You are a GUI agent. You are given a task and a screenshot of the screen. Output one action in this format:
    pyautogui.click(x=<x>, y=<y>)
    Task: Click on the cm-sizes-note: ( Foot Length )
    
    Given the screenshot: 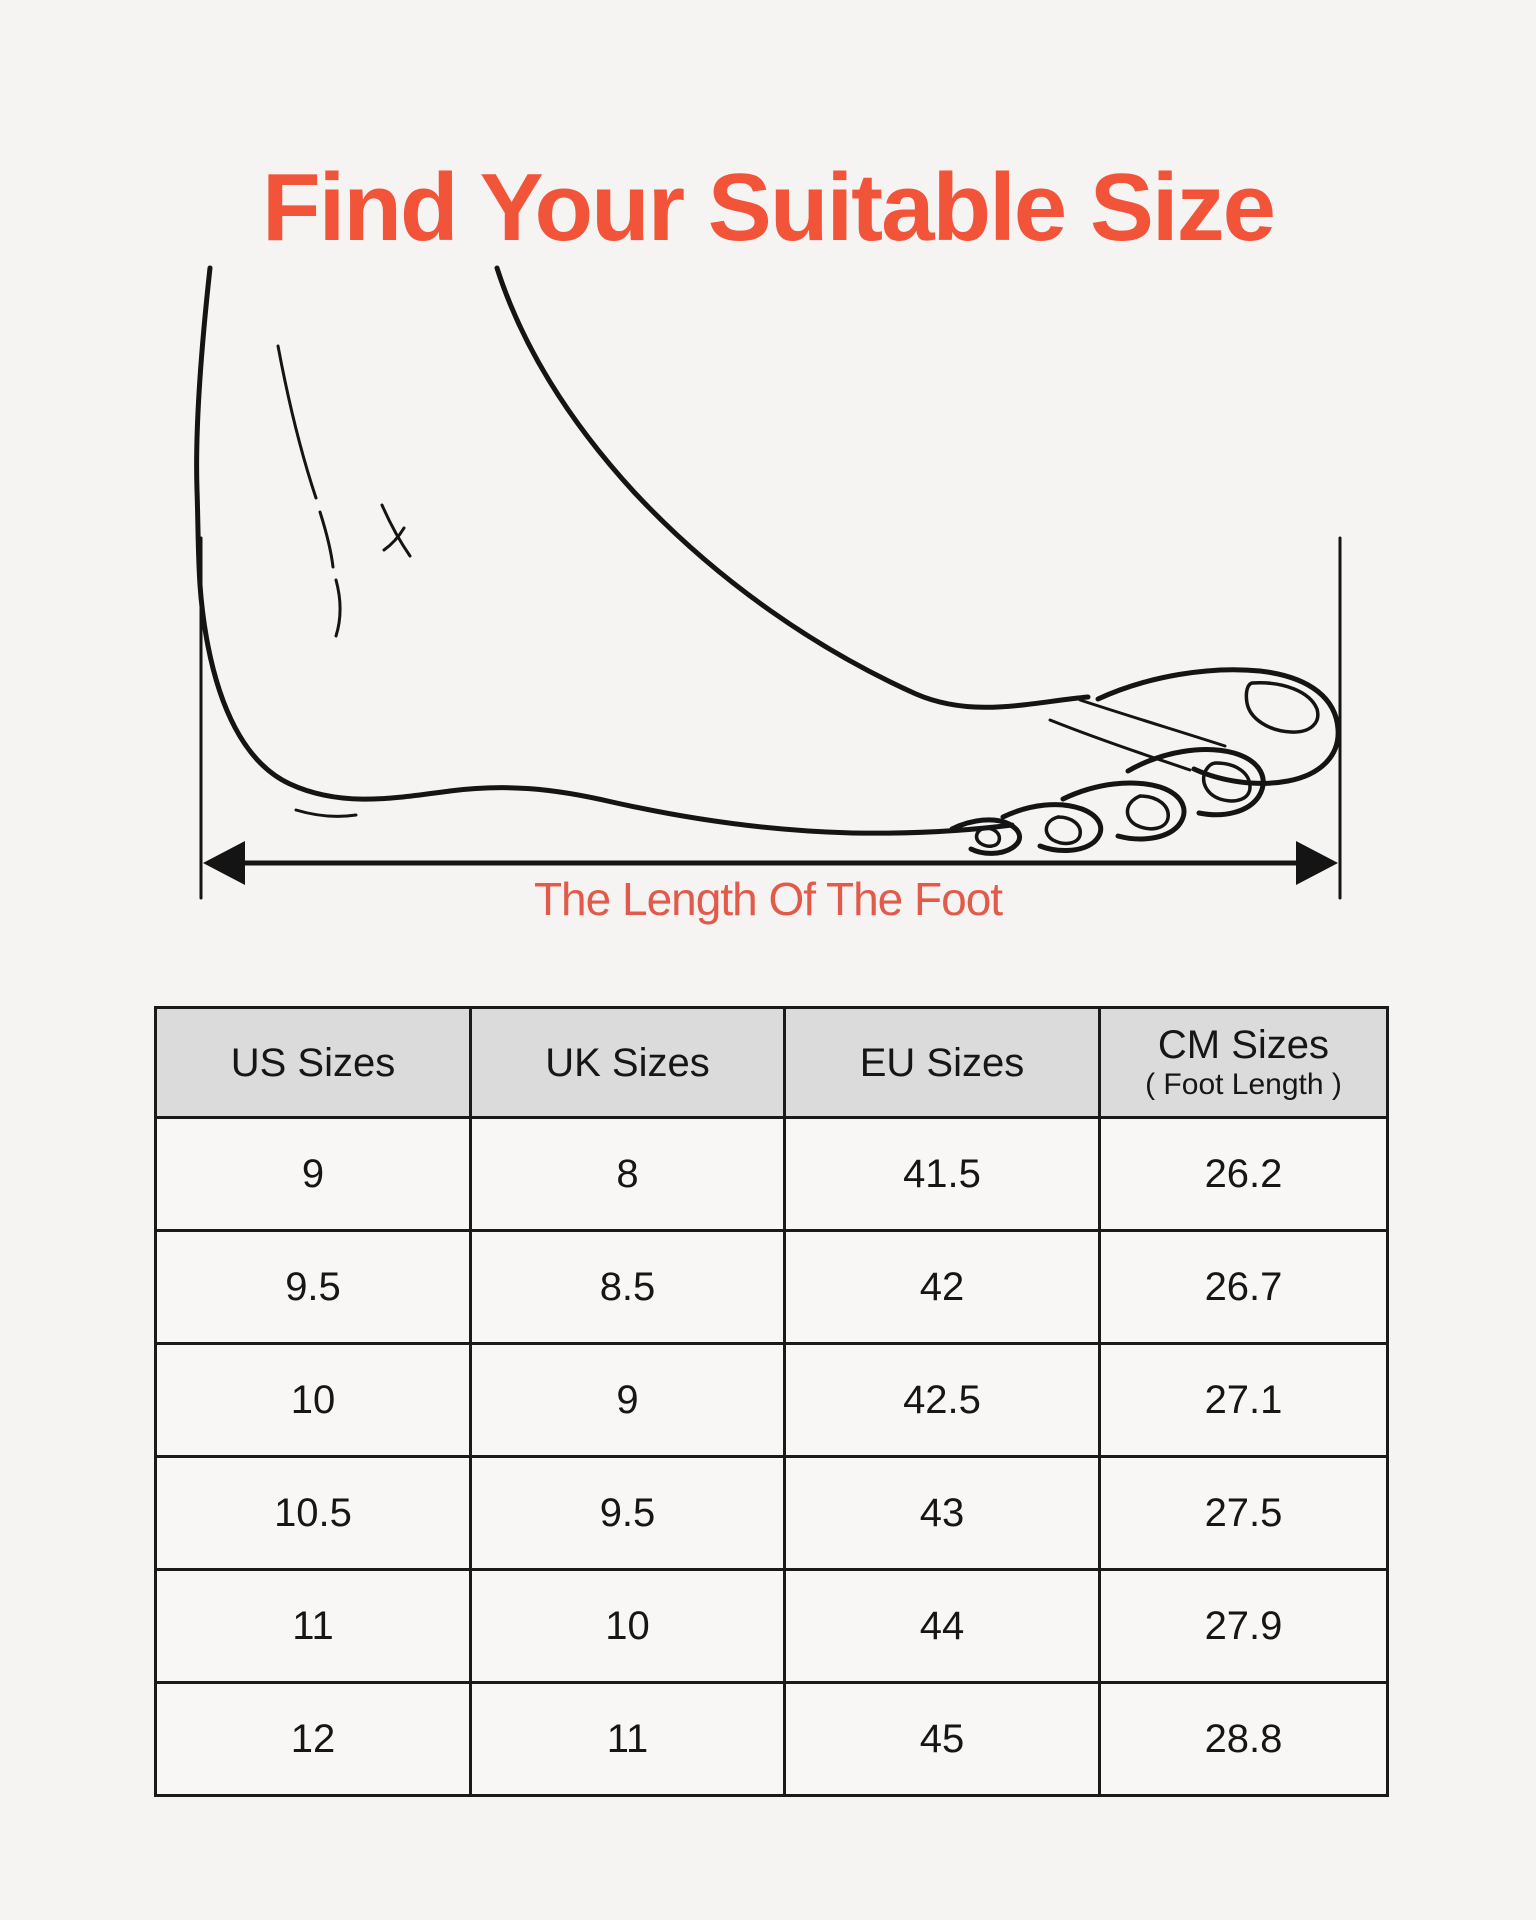 What is the action you would take?
    pyautogui.click(x=1243, y=1085)
    